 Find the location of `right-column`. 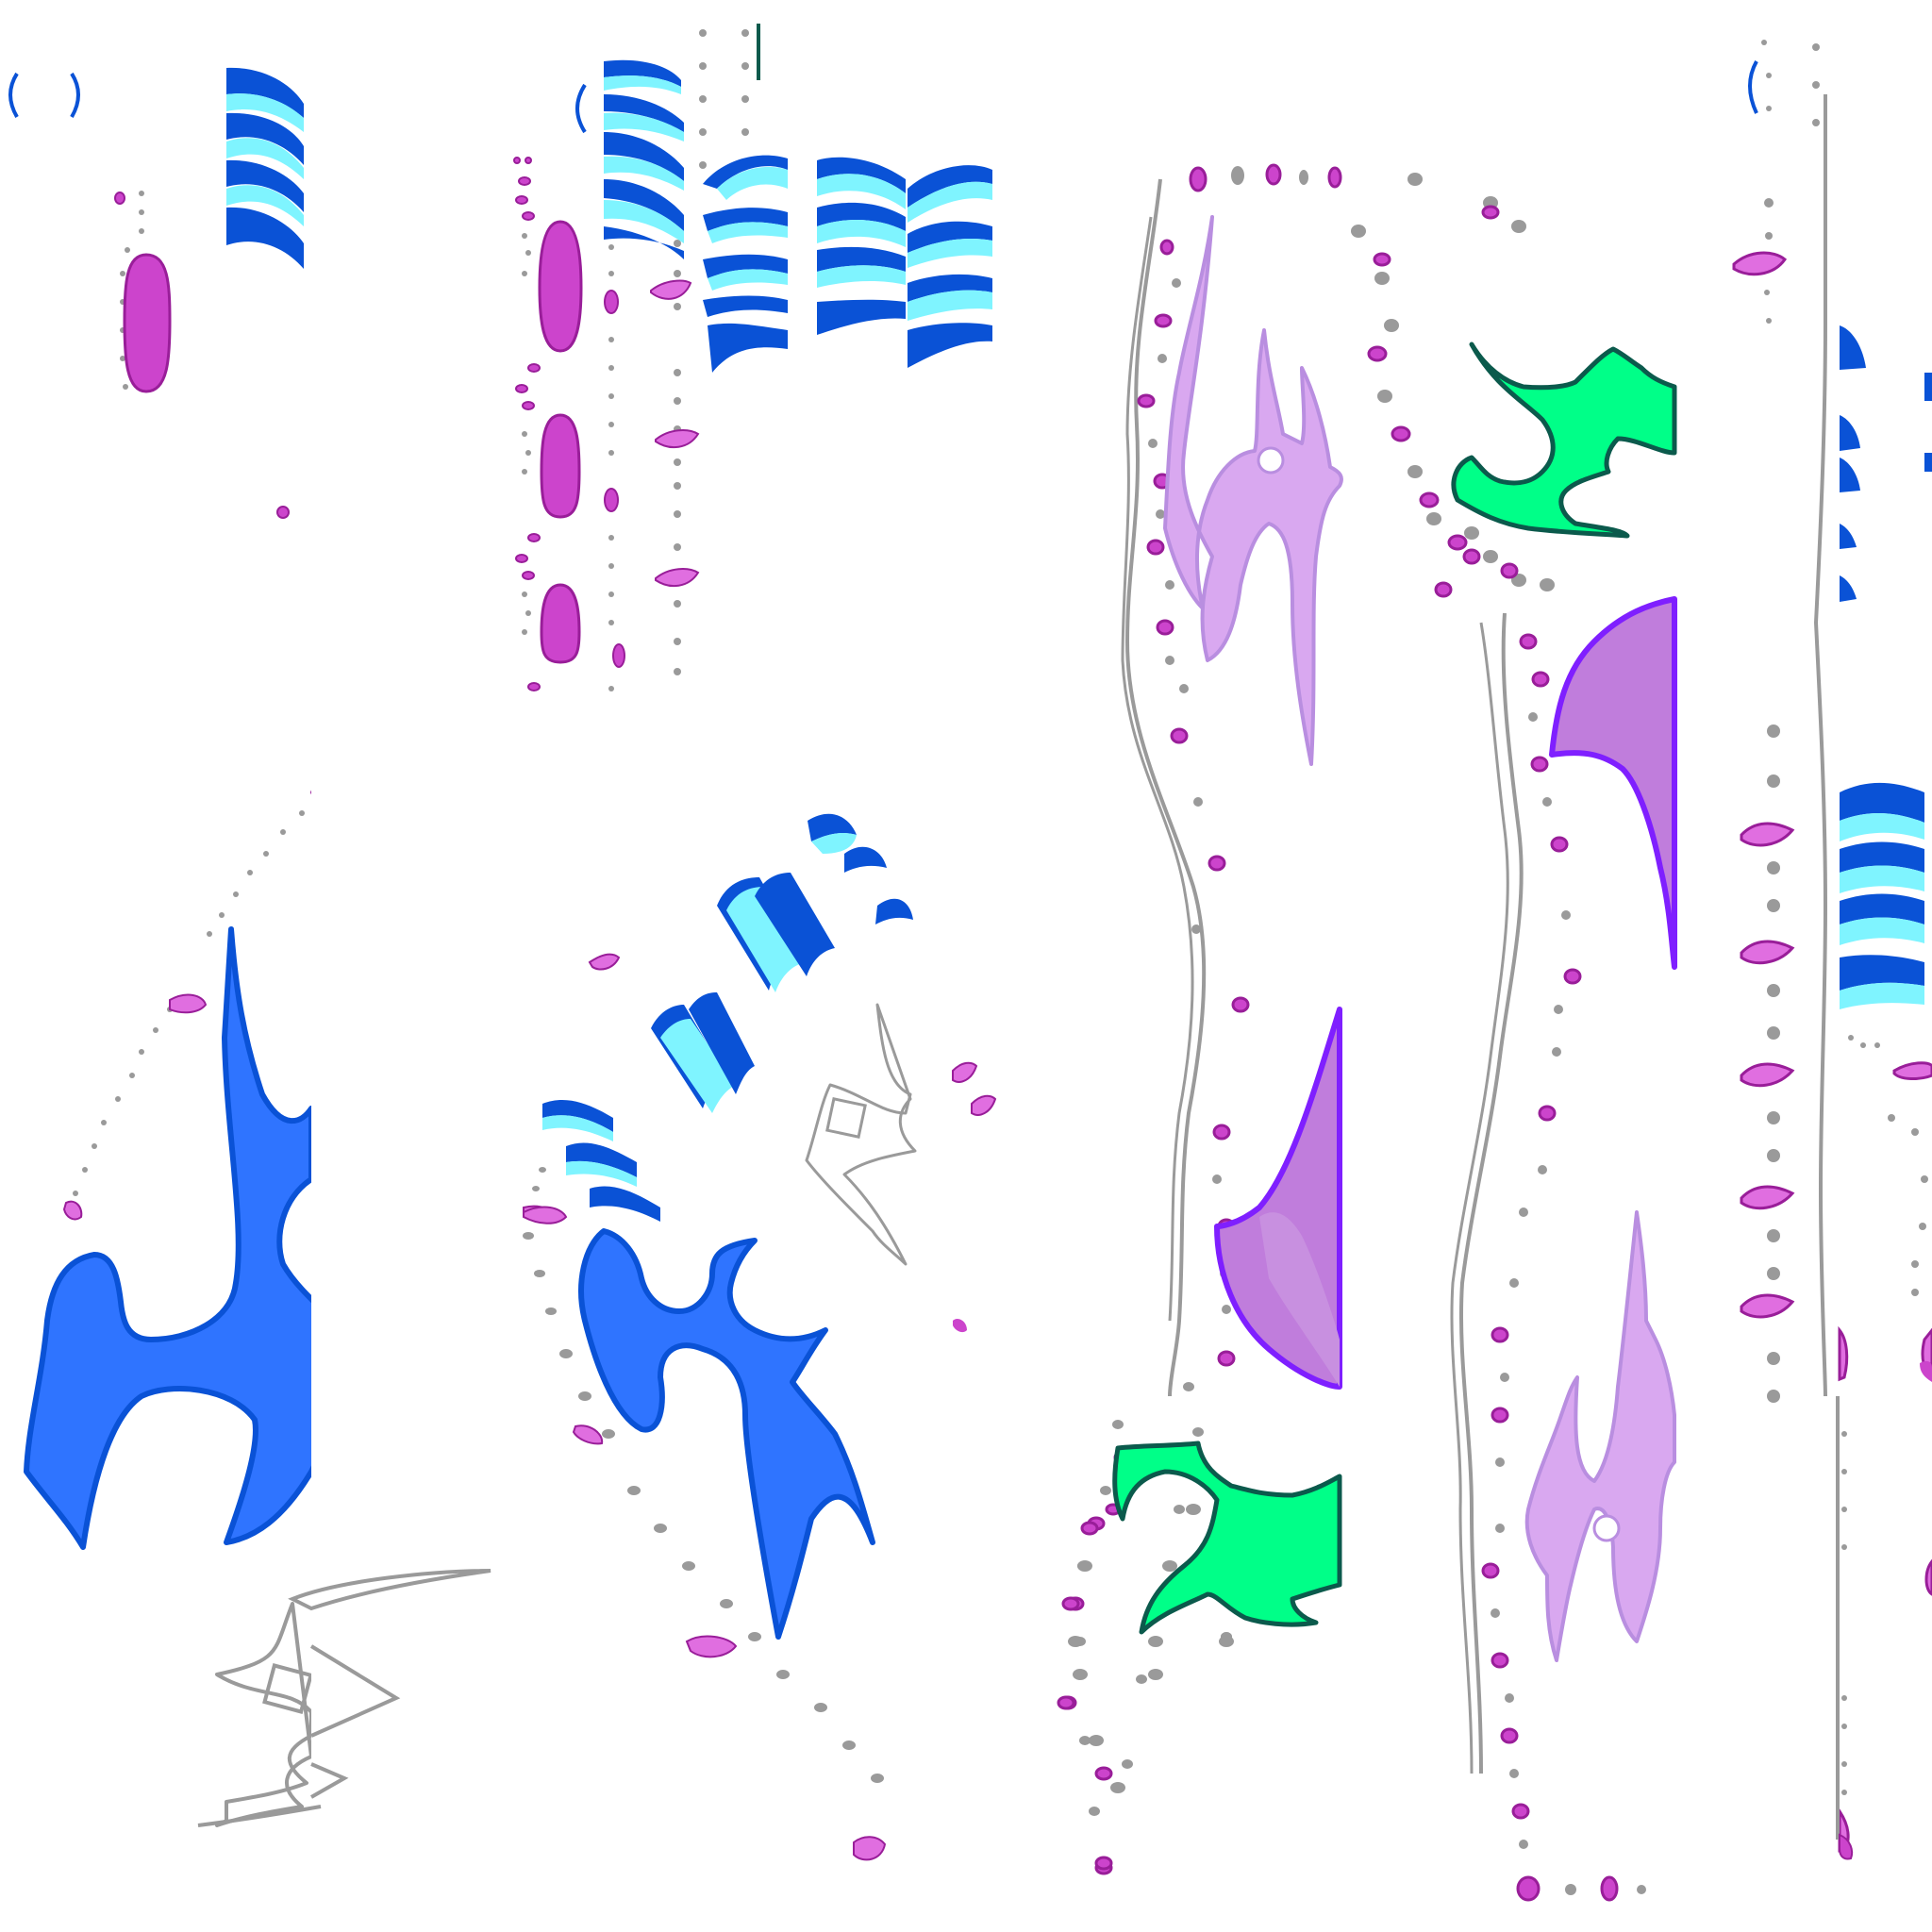

right-column is located at coordinates (1884, 1092).